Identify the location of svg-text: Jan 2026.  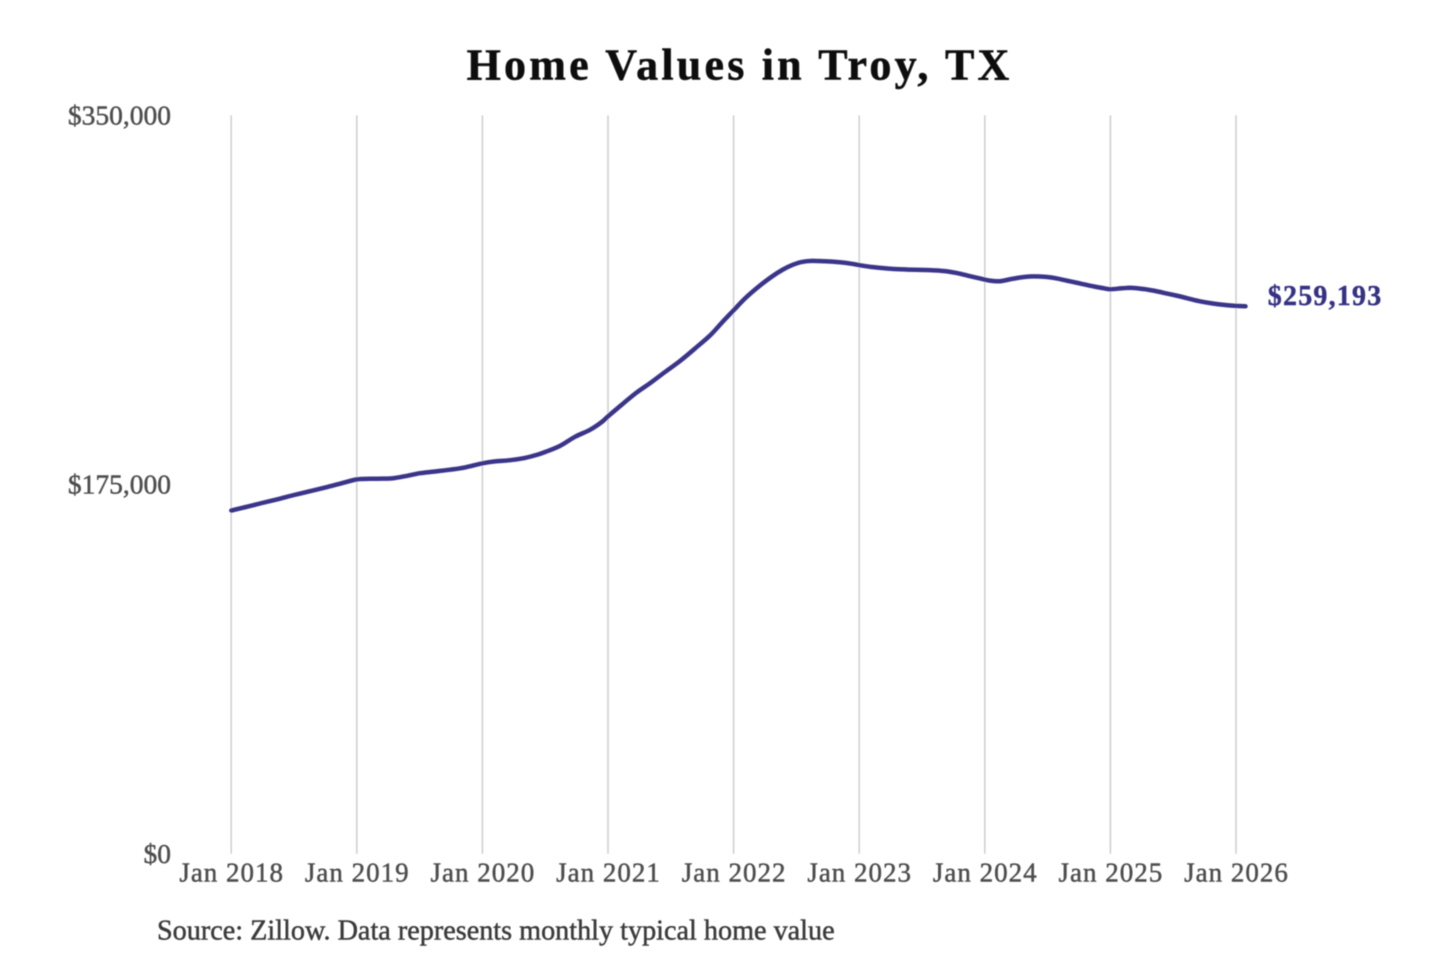
(1236, 873).